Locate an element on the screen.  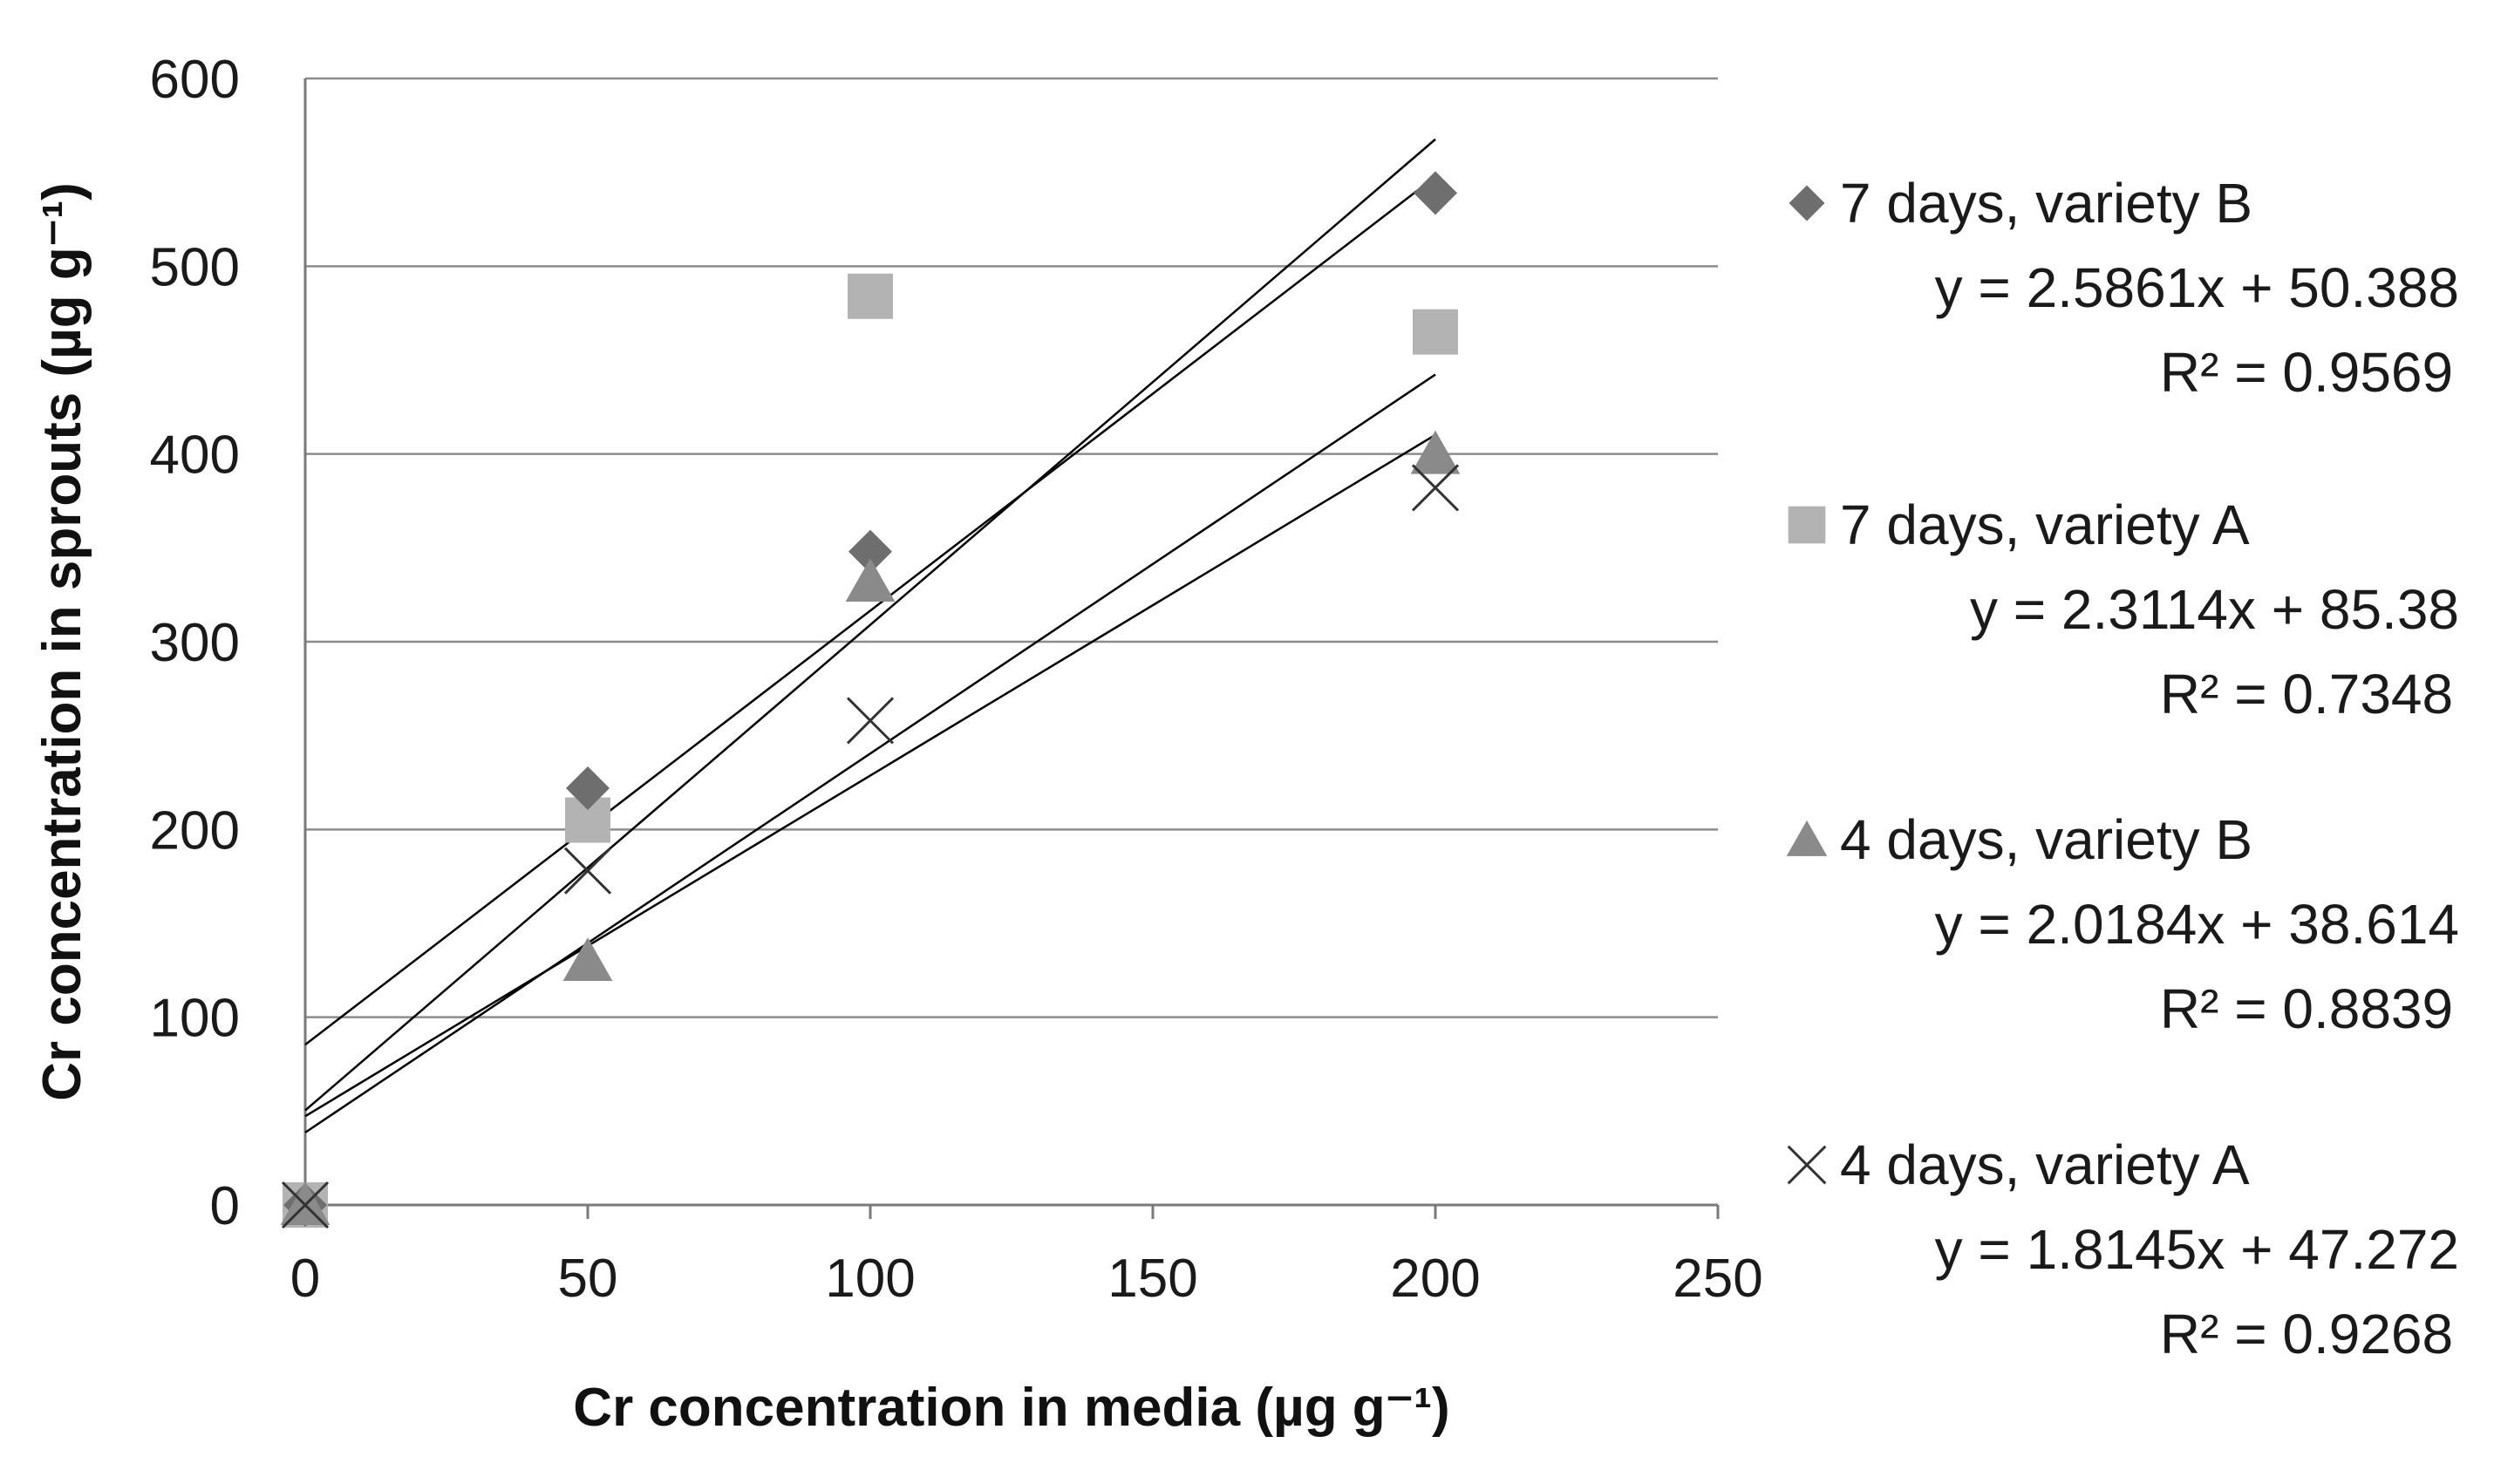
y-tick-label-400: 400 is located at coordinates (195, 455).